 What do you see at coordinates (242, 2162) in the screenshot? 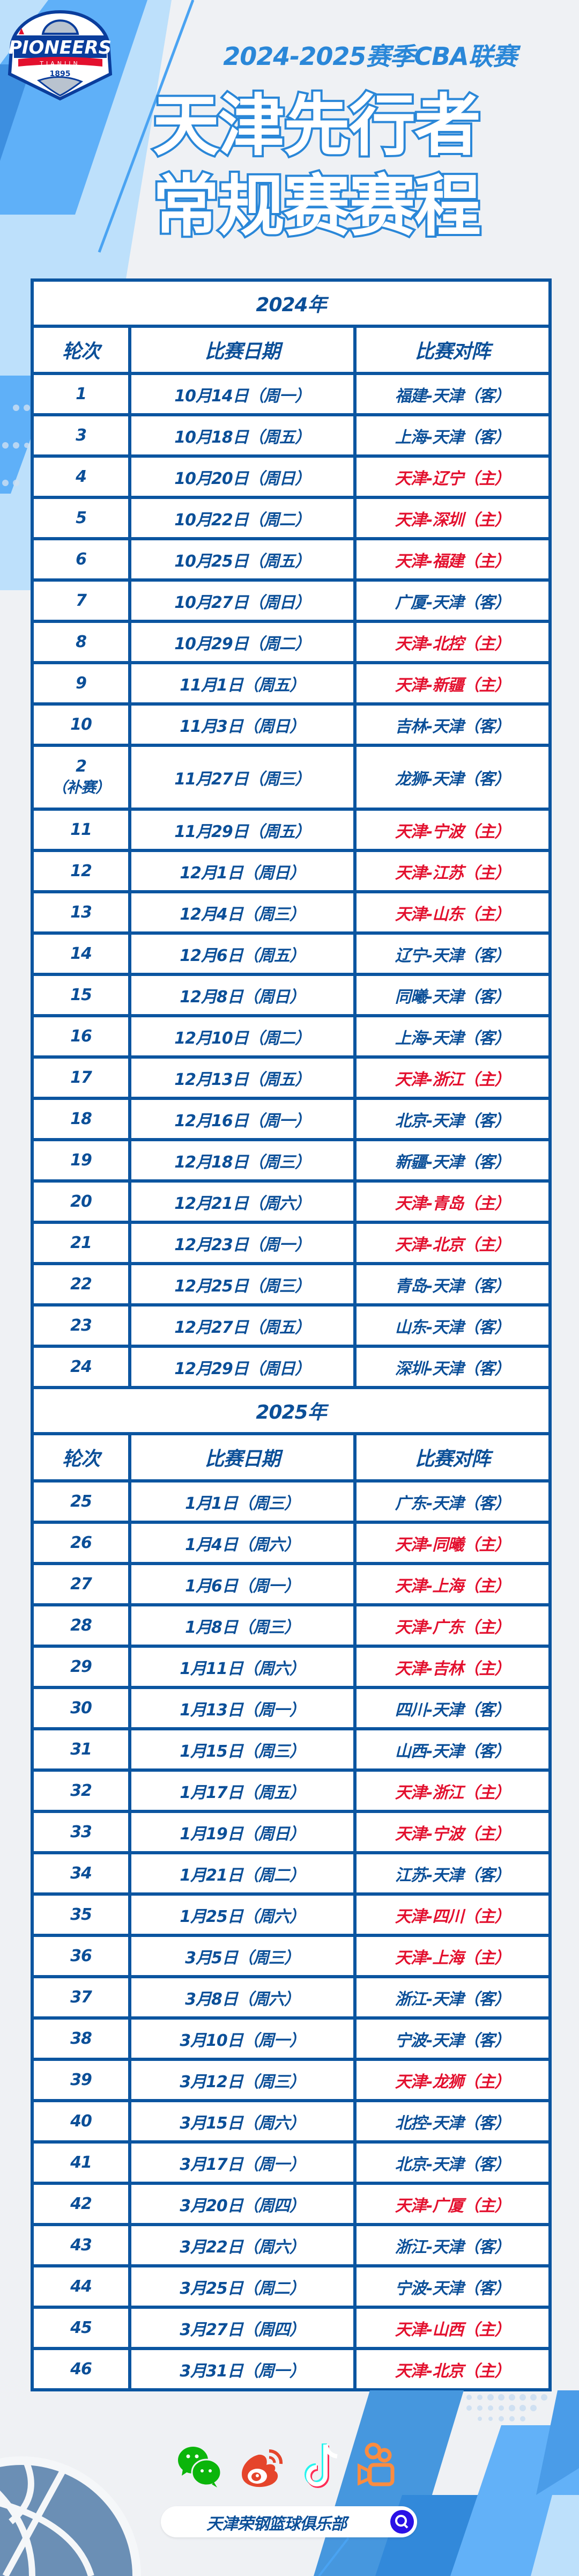
I see `date-cell: 3月17日（周一）` at bounding box center [242, 2162].